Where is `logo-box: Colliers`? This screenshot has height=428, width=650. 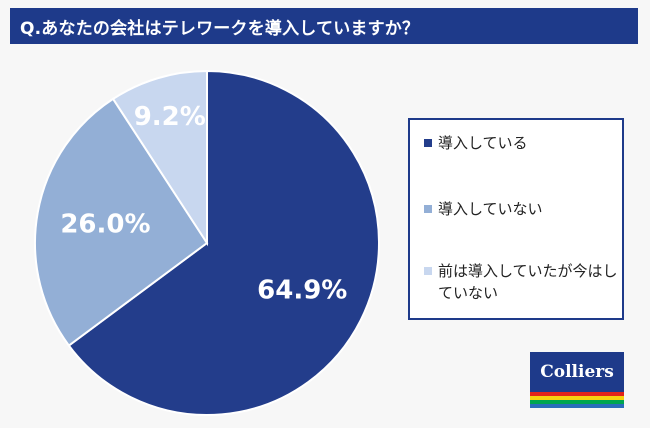 logo-box: Colliers is located at coordinates (577, 372).